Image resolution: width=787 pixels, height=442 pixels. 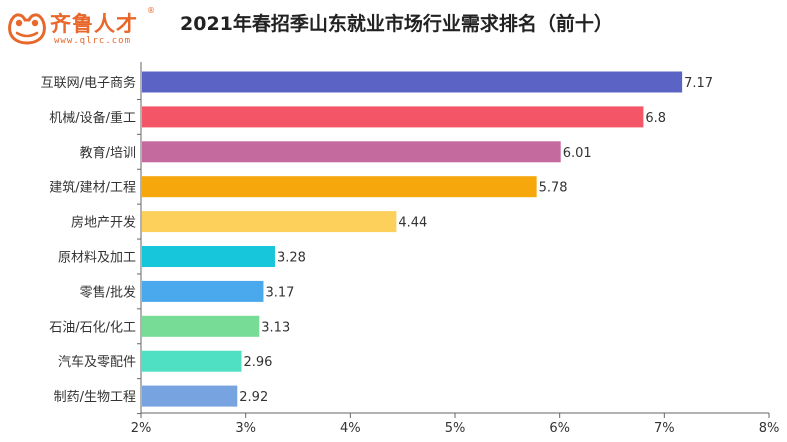 What do you see at coordinates (279, 292) in the screenshot?
I see `value-label: 3.17` at bounding box center [279, 292].